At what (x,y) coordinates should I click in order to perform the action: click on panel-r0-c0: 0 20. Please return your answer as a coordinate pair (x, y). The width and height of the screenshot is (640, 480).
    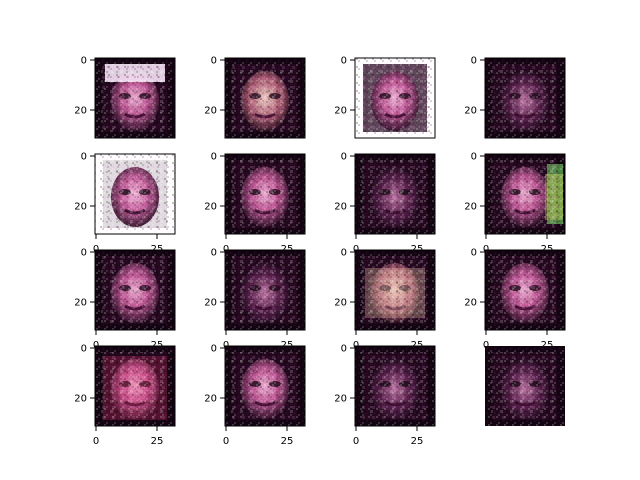
    Looking at the image, I should click on (125, 97).